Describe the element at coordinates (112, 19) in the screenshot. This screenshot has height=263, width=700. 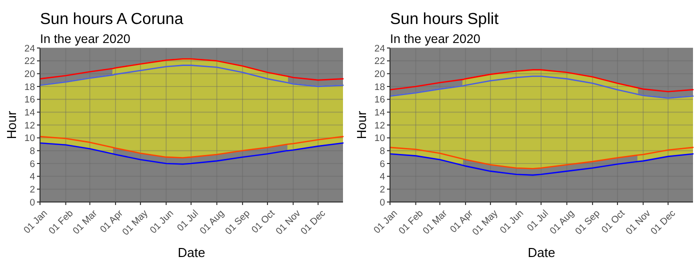
I see `chart-title: Sun hours A Coruna` at that location.